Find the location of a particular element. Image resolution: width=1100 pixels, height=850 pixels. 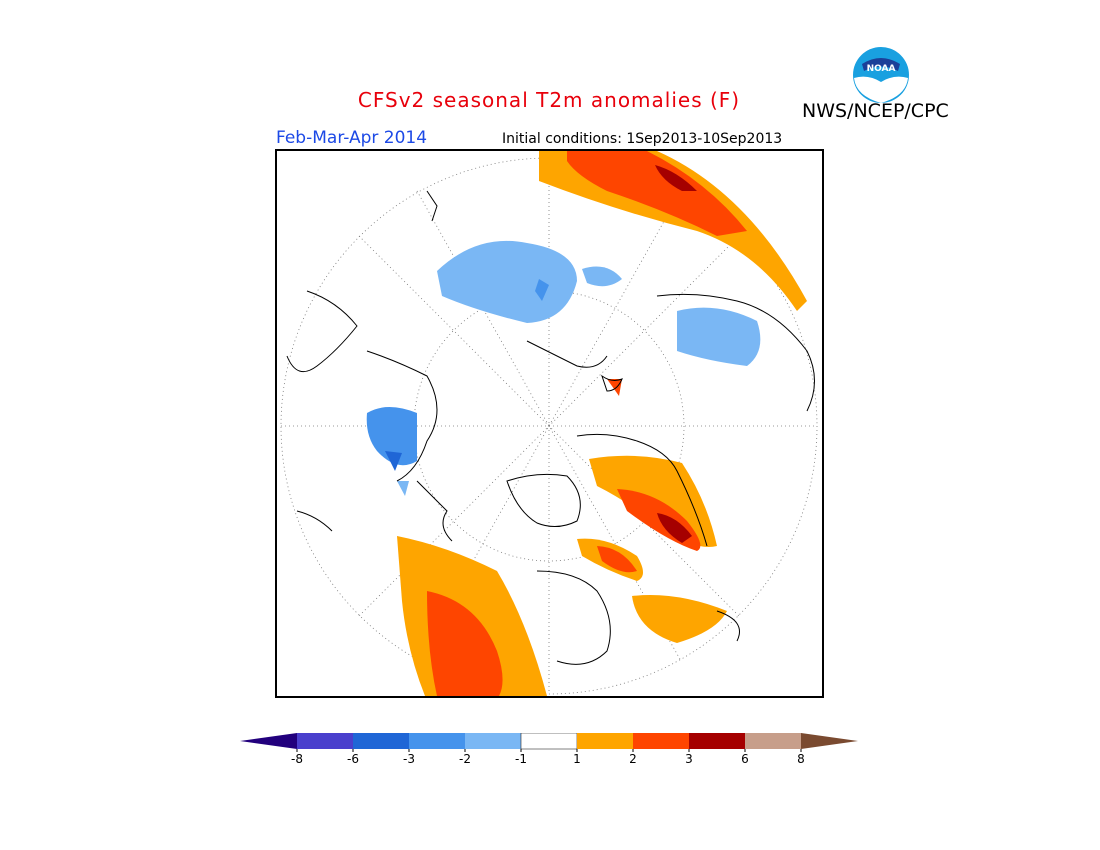

noaa-logo-text: NOAA is located at coordinates (881, 69).